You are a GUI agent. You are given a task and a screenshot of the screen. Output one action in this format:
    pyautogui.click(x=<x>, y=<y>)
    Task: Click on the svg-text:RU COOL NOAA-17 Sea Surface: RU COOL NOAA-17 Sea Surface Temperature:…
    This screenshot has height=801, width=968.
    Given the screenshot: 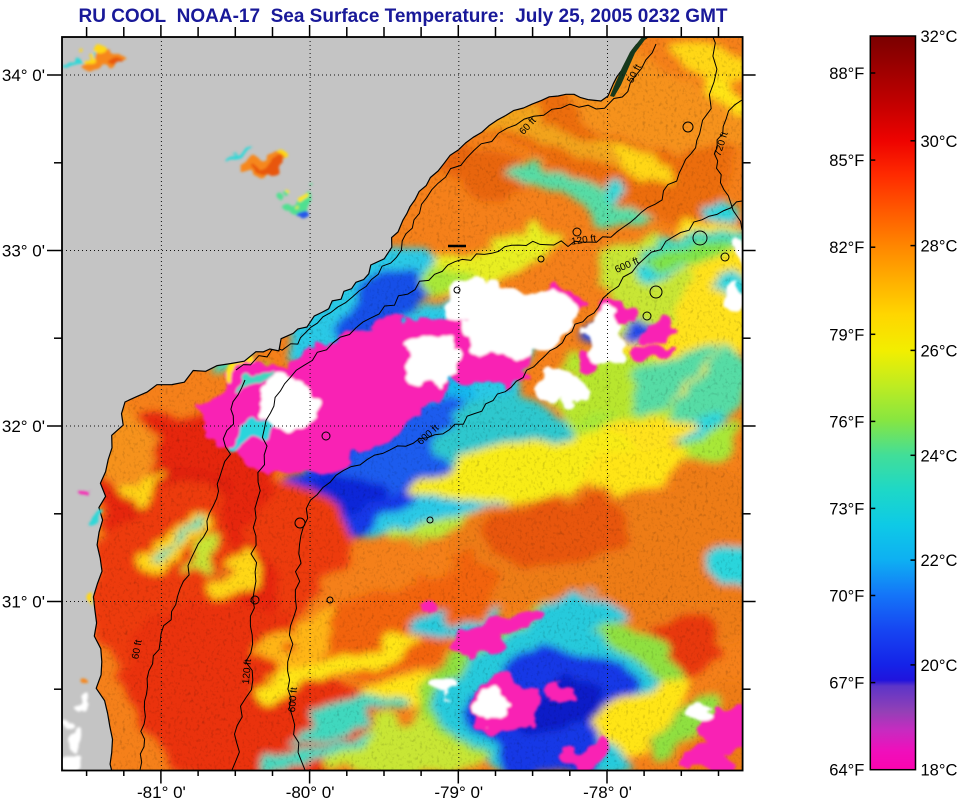 What is the action you would take?
    pyautogui.click(x=402, y=16)
    